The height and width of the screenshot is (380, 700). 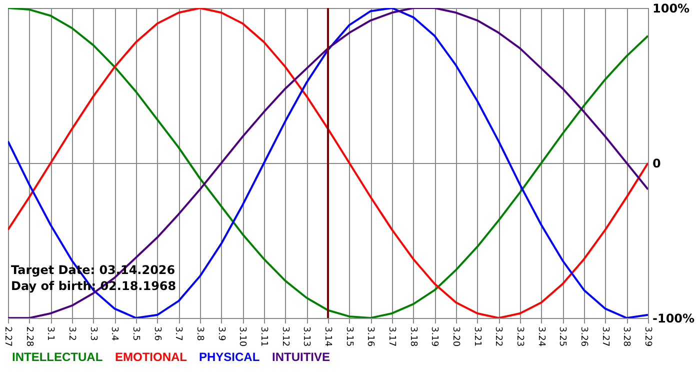 I want to click on y-tick-label: 100%, so click(x=671, y=9).